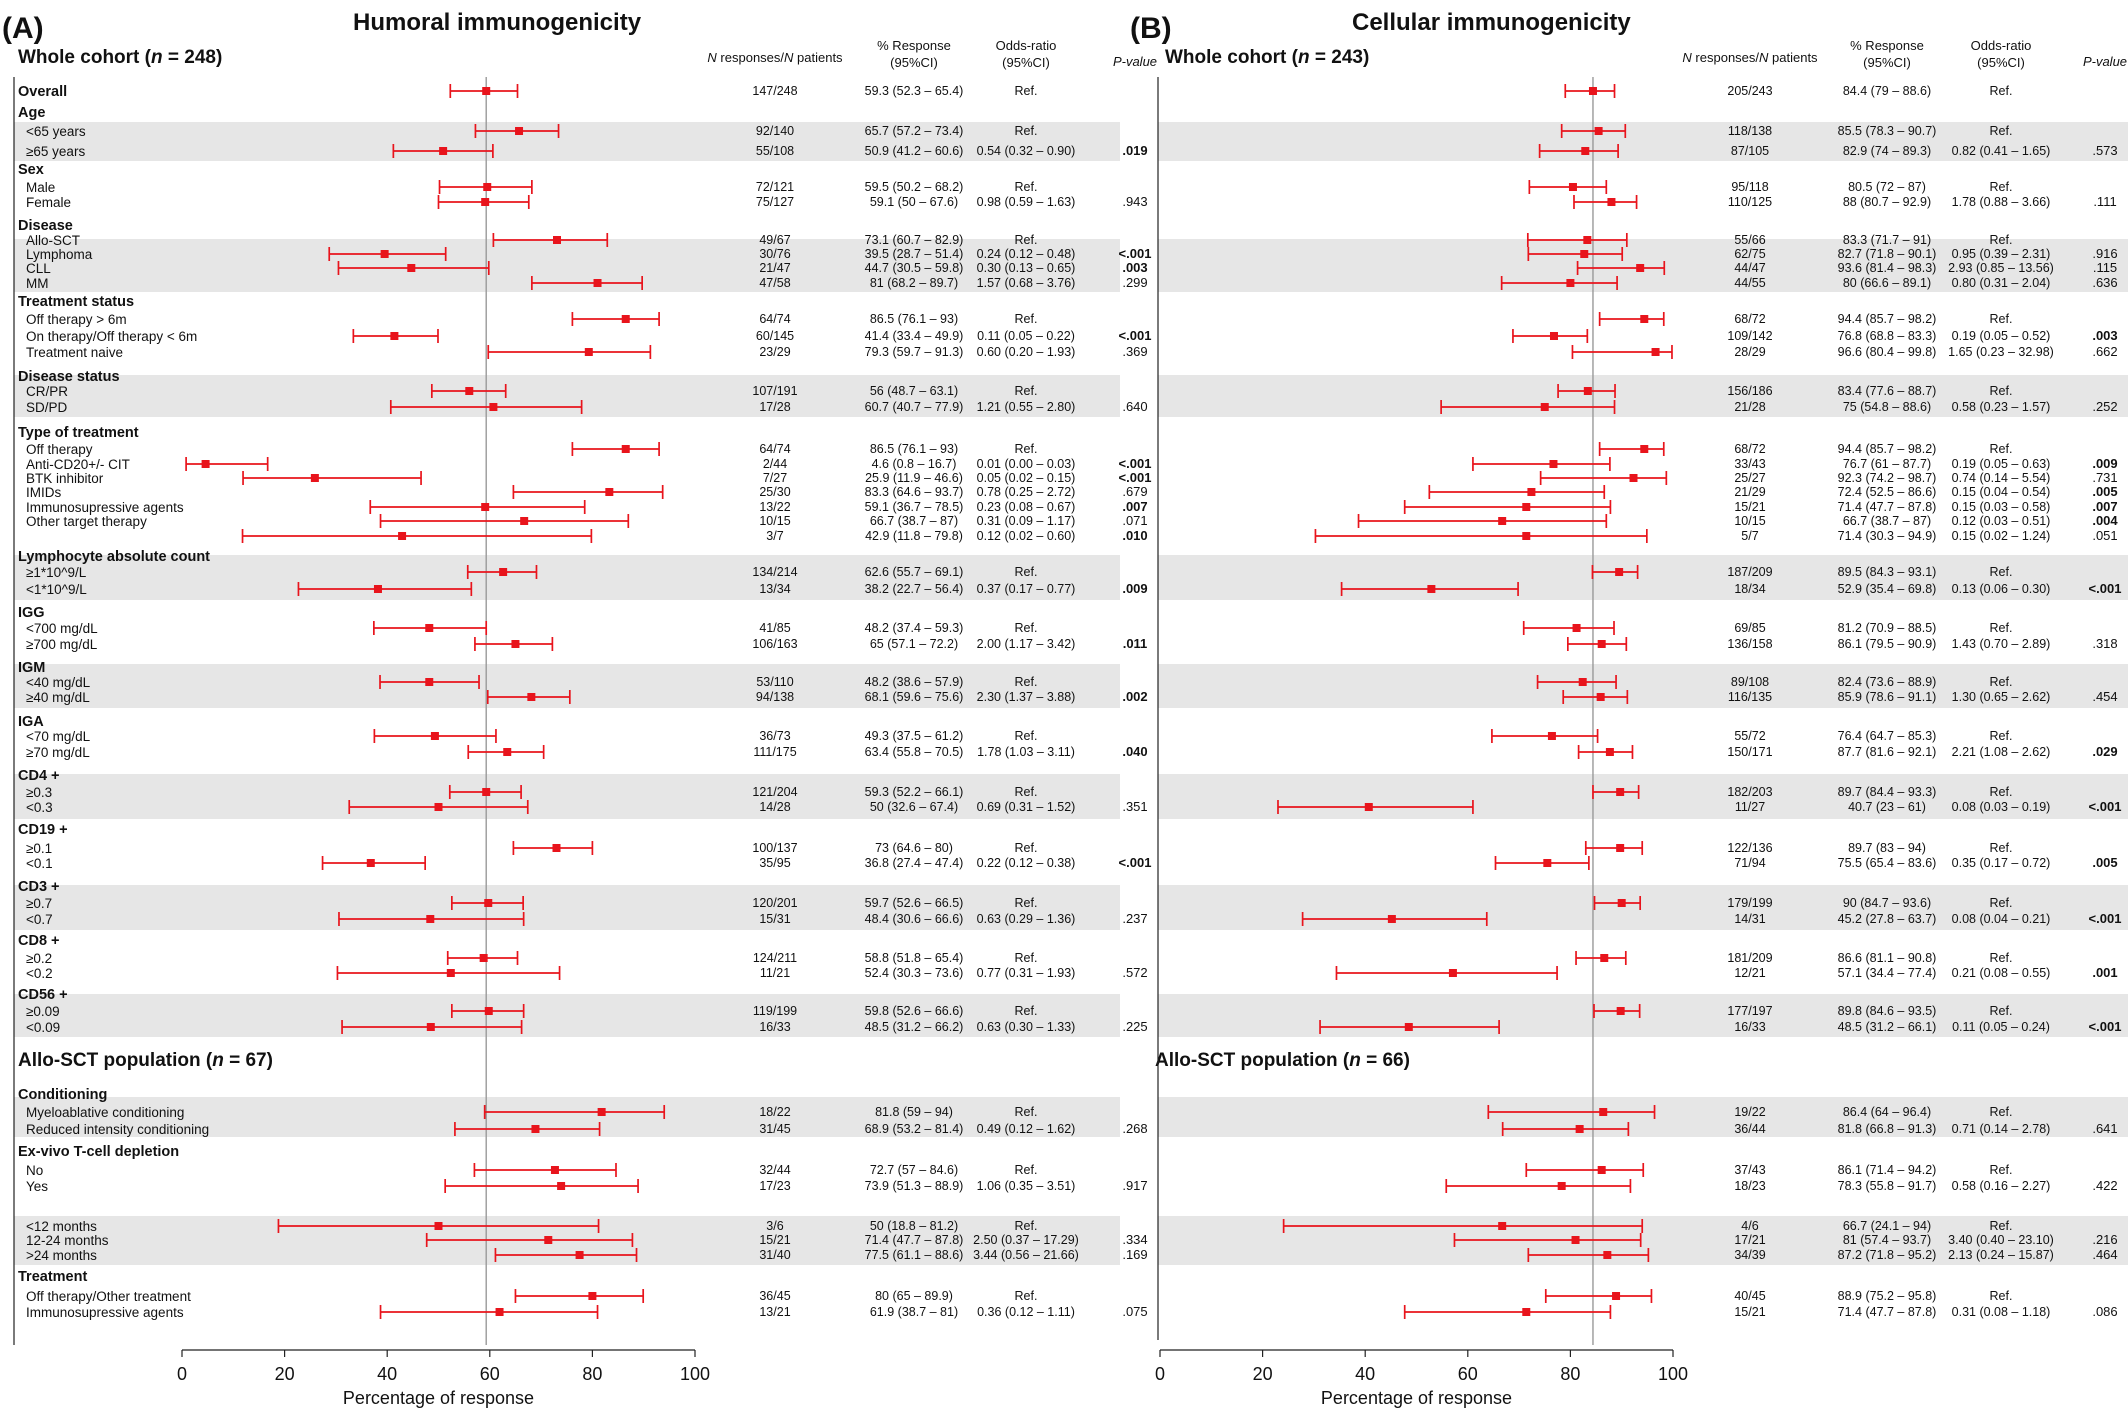 This screenshot has height=1416, width=2128. I want to click on row-label: Male, so click(40, 187).